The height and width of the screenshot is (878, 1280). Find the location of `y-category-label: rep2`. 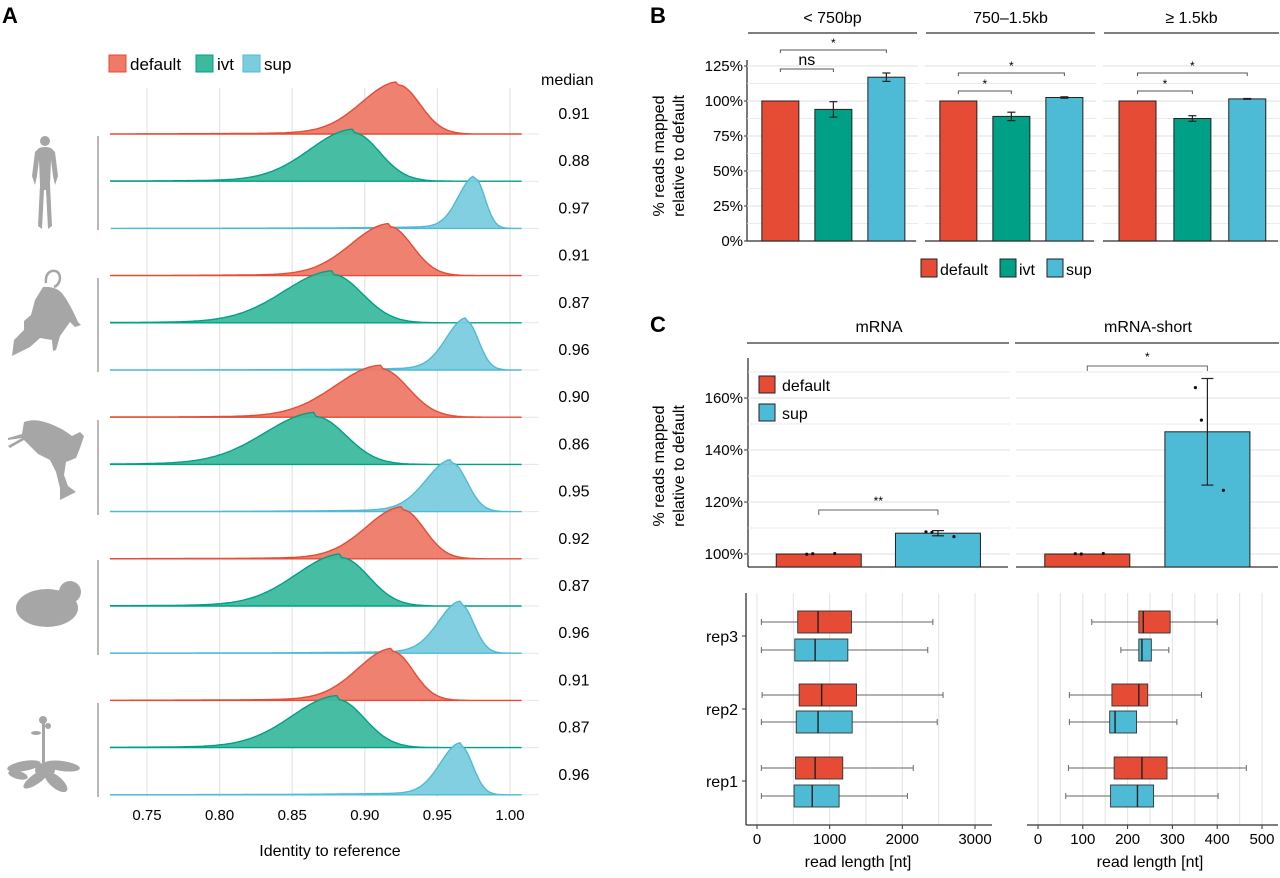

y-category-label: rep2 is located at coordinates (722, 710).